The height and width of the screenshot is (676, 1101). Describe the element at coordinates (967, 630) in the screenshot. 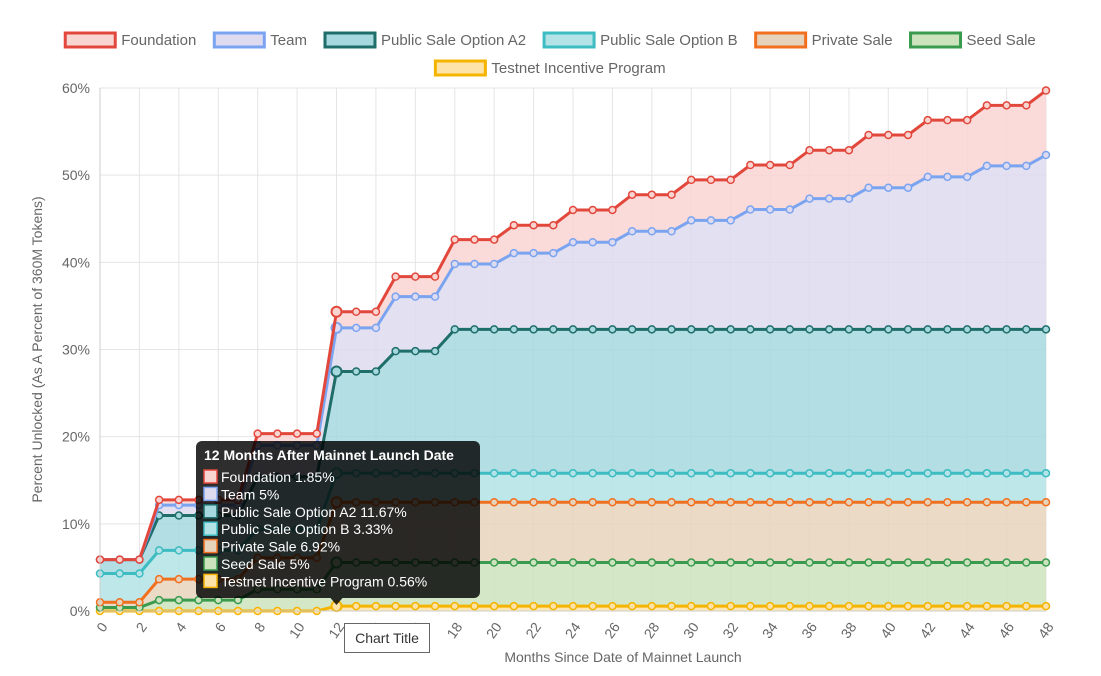

I see `x-tick-label: 44` at that location.